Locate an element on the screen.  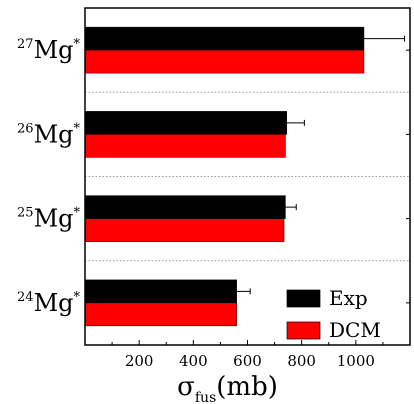
category-mass: 26 is located at coordinates (25, 128).